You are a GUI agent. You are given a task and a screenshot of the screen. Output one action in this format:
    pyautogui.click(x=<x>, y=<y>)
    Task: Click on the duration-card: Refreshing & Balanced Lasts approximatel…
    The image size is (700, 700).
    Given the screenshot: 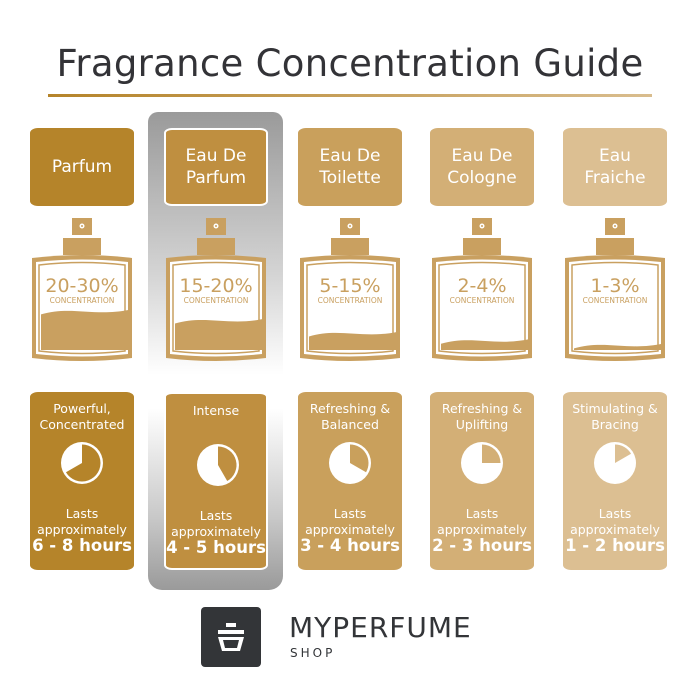 What is the action you would take?
    pyautogui.click(x=350, y=481)
    